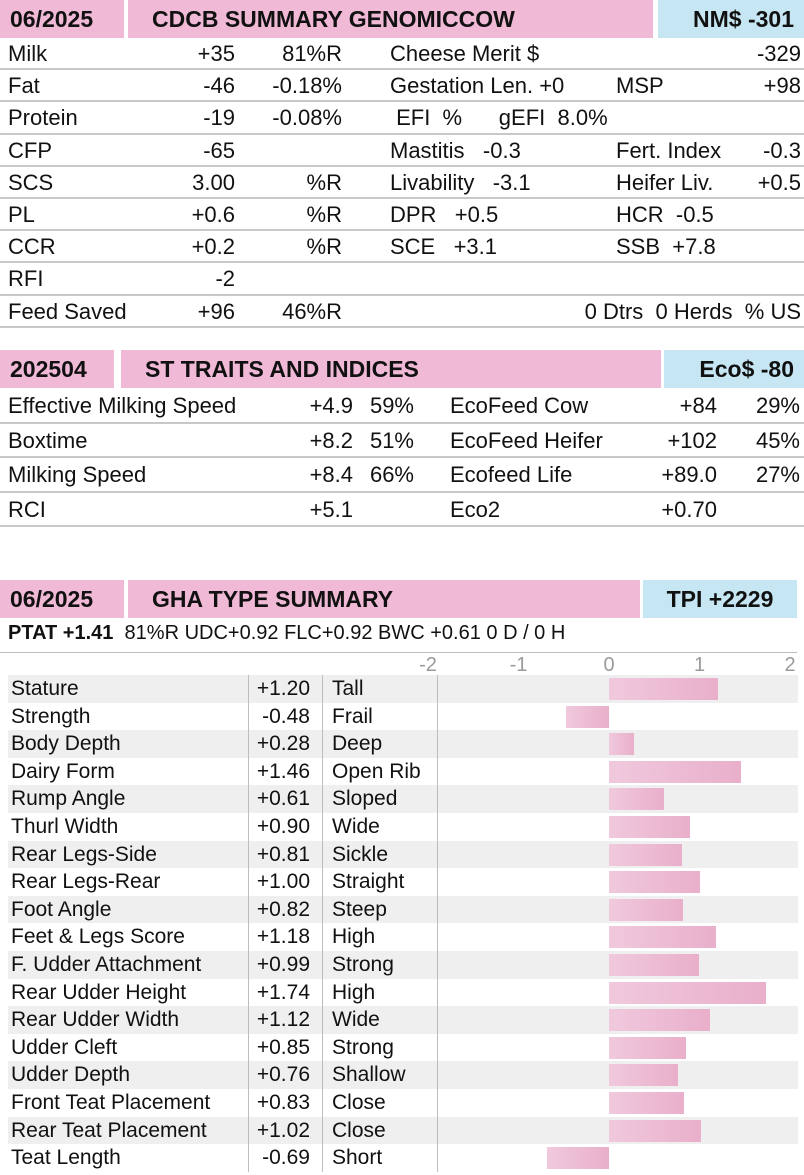  Describe the element at coordinates (283, 799) in the screenshot. I see `trait-value: +0.61` at that location.